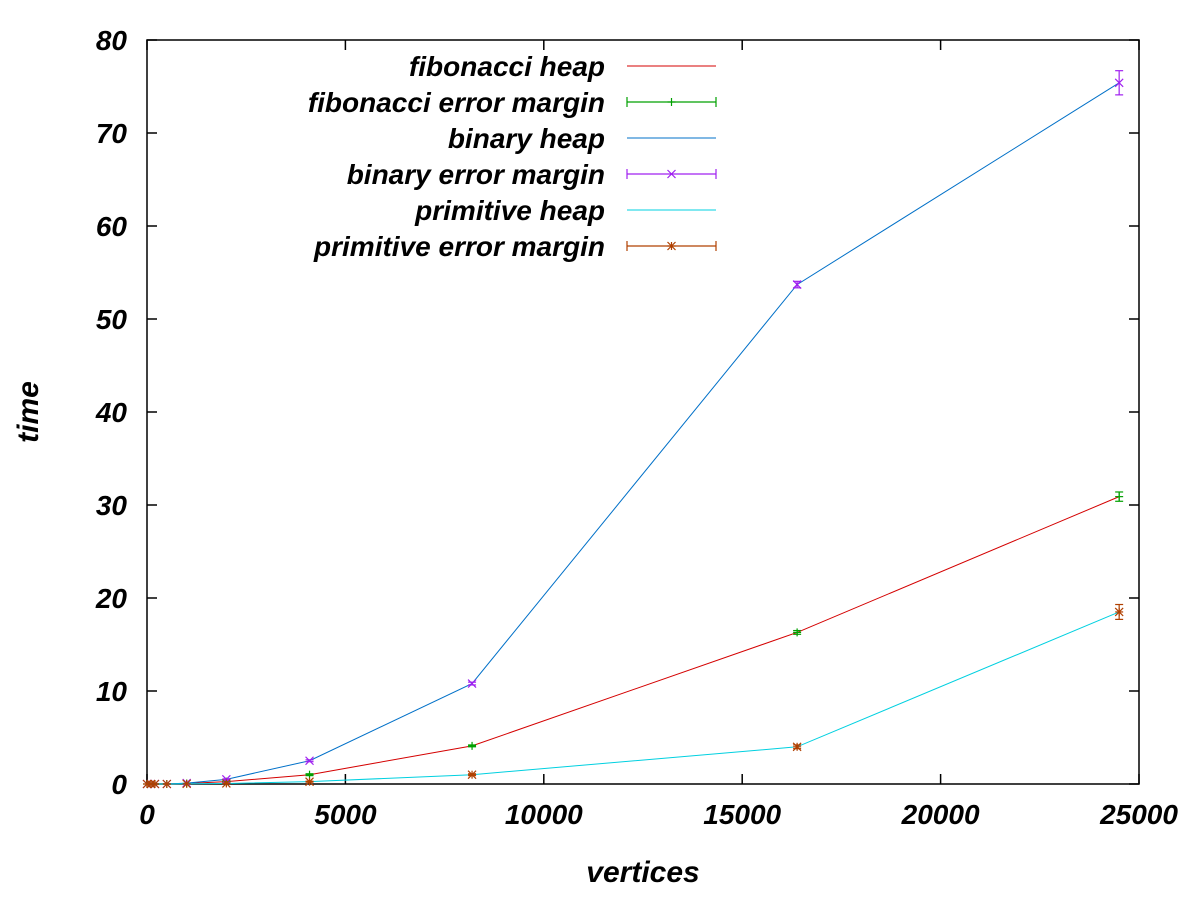 The image size is (1200, 900). I want to click on y-axis-title: time, so click(28, 412).